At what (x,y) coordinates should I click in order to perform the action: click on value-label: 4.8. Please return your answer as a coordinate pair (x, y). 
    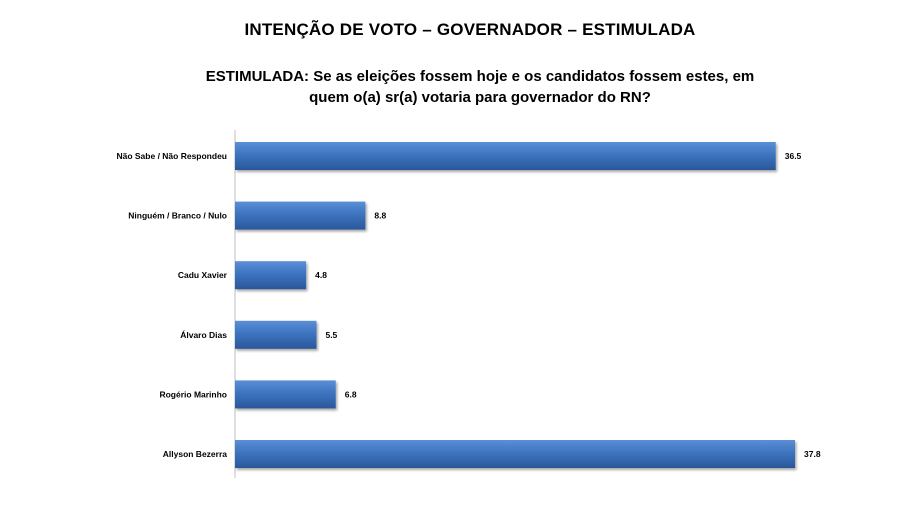
    Looking at the image, I should click on (321, 275).